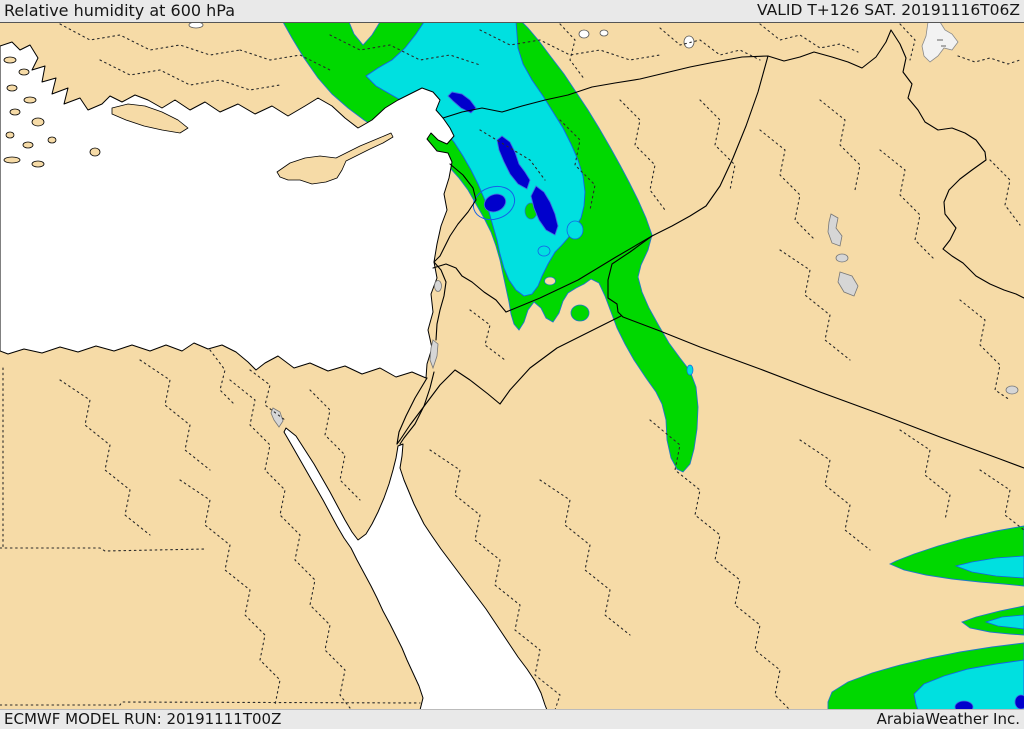 The width and height of the screenshot is (1024, 729). I want to click on map-title: Relative humidity at 600 hPa, so click(120, 10).